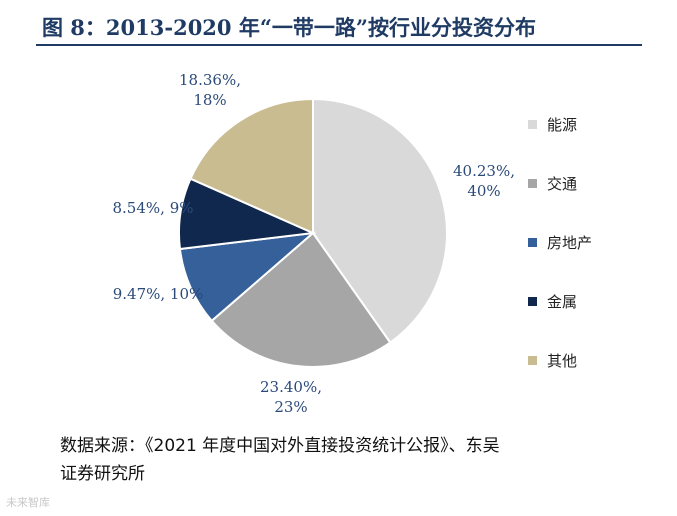 The image size is (677, 516). Describe the element at coordinates (562, 183) in the screenshot. I see `legend-label: 交通` at that location.